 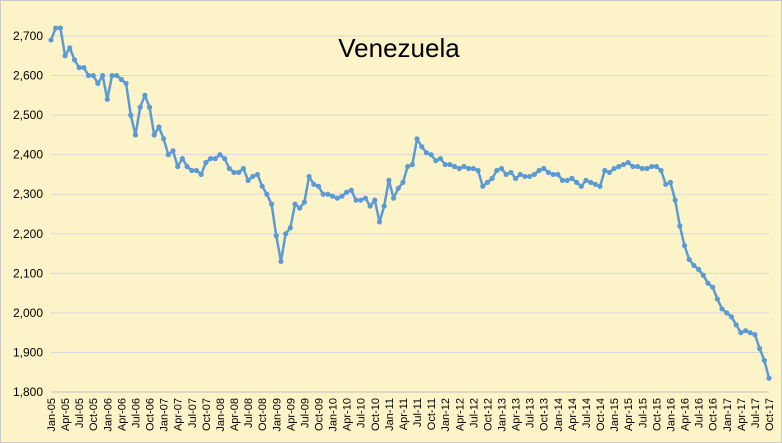 What do you see at coordinates (291, 414) in the screenshot?
I see `x-tick-label: Apr-09` at bounding box center [291, 414].